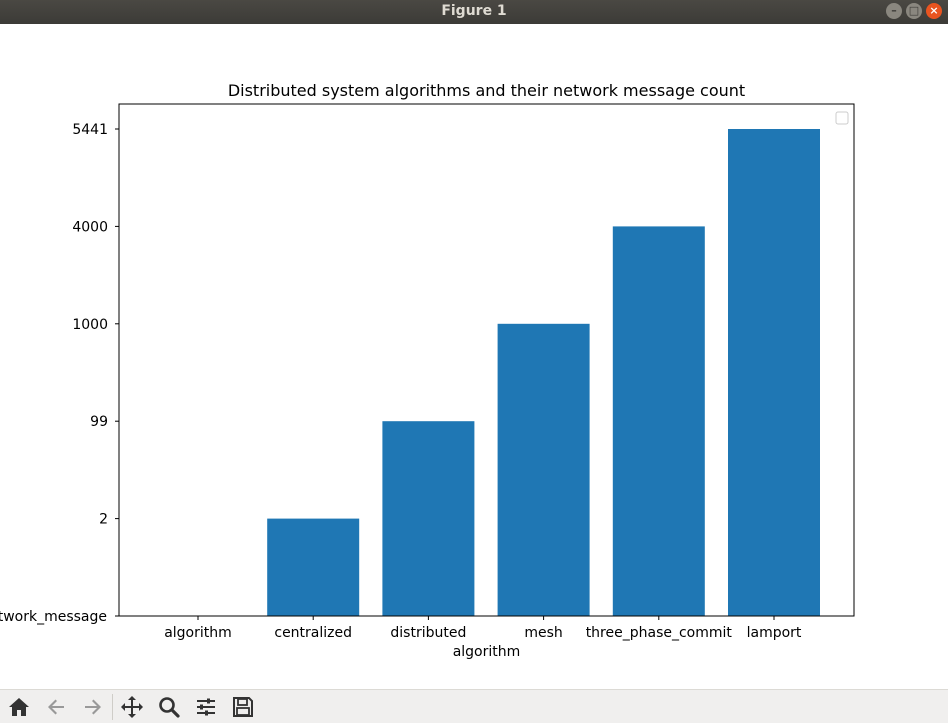  I want to click on forward-icon, so click(93, 706).